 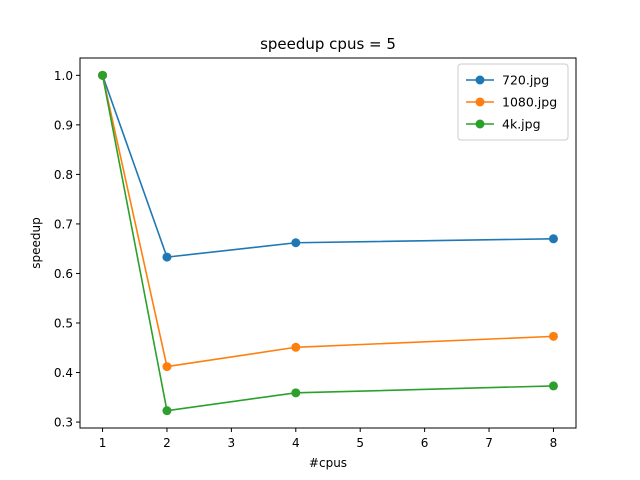 I want to click on y-tick-label: 0.5, so click(x=63, y=323).